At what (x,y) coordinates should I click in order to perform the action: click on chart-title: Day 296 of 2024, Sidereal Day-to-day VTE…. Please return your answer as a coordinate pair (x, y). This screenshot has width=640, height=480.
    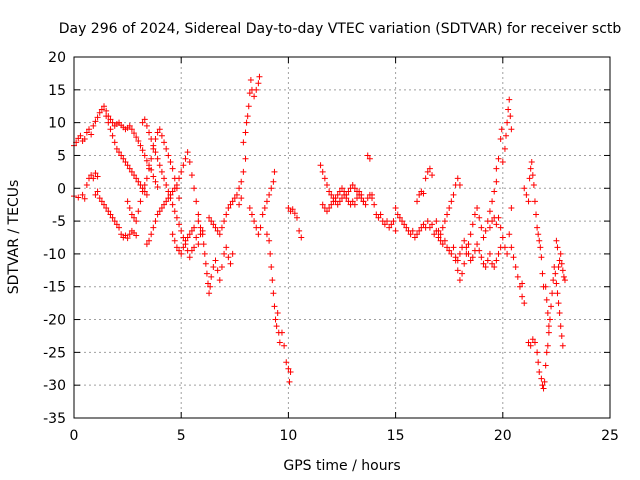
    Looking at the image, I should click on (340, 29).